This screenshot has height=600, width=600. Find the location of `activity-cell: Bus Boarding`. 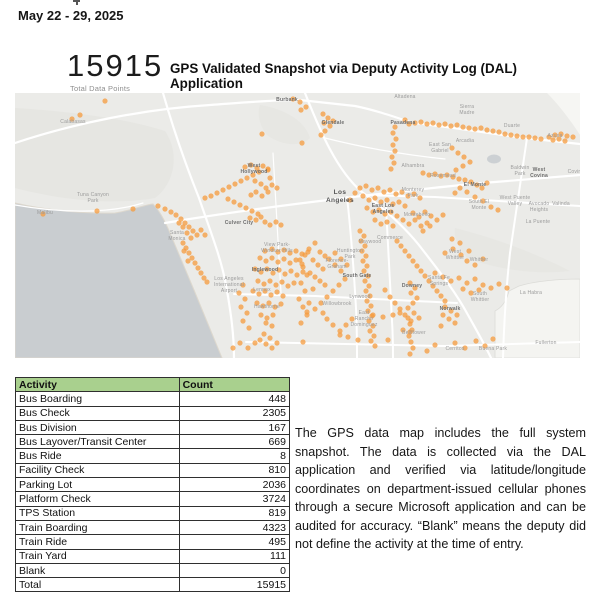

activity-cell: Bus Boarding is located at coordinates (97, 399).